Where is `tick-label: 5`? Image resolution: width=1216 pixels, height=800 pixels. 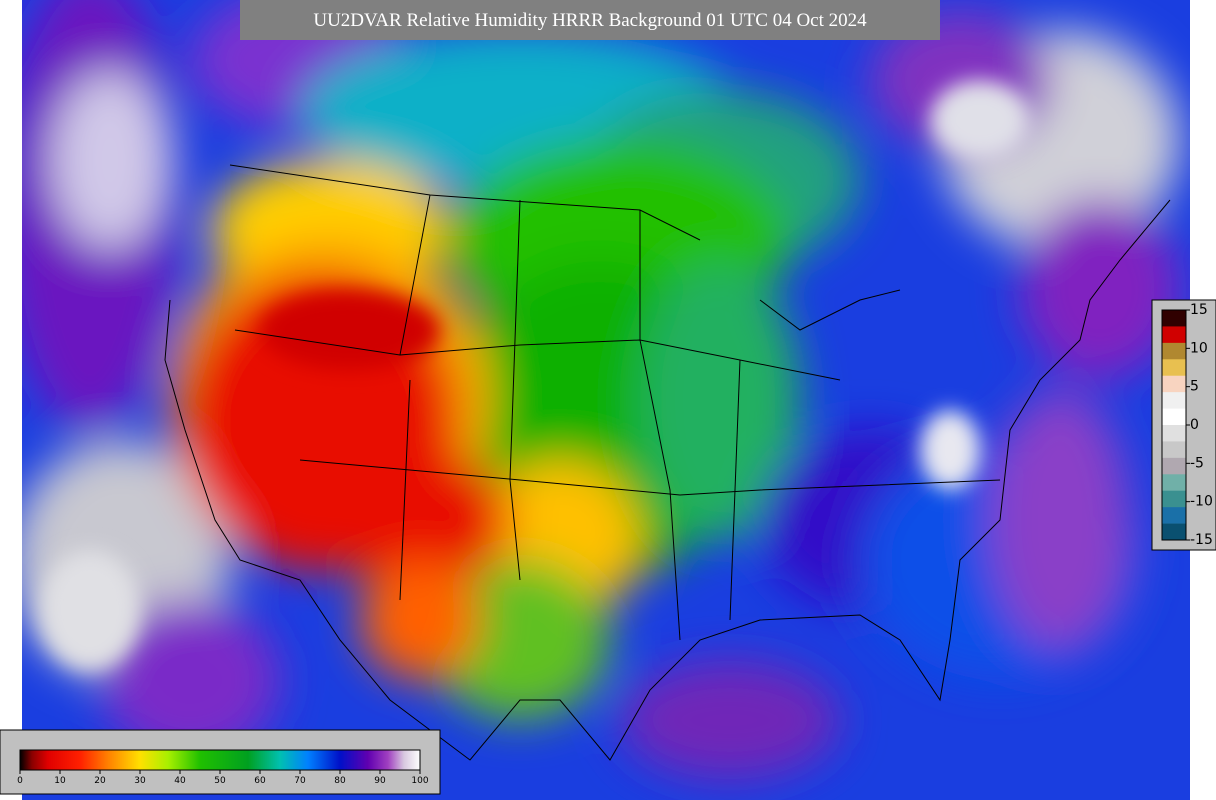
tick-label: 5 is located at coordinates (1194, 387).